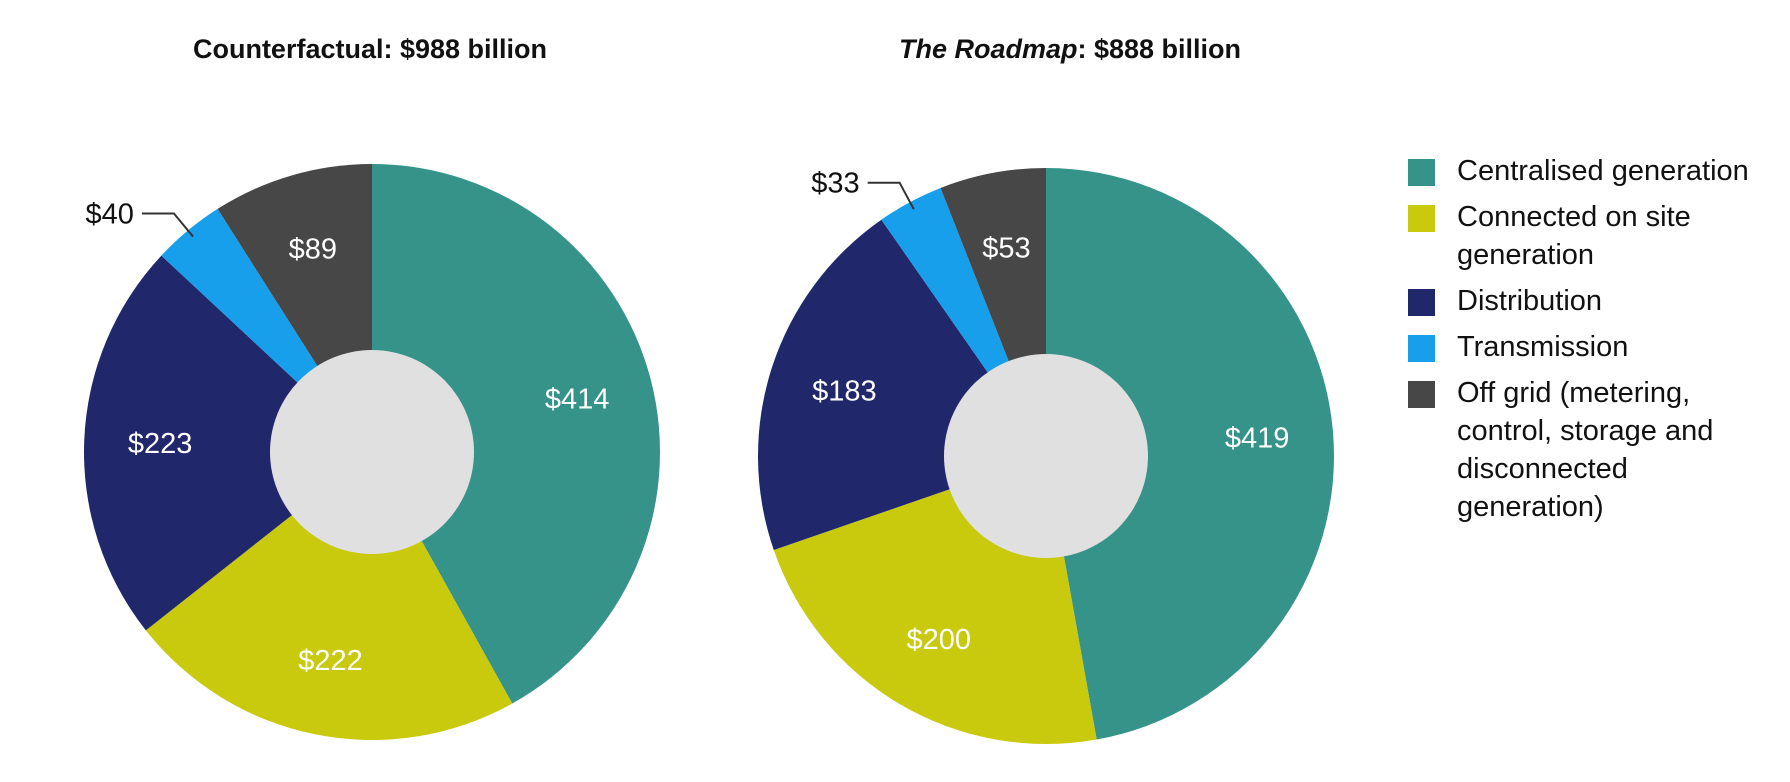  I want to click on legend-item-connected: Connected on site generation, so click(1598, 236).